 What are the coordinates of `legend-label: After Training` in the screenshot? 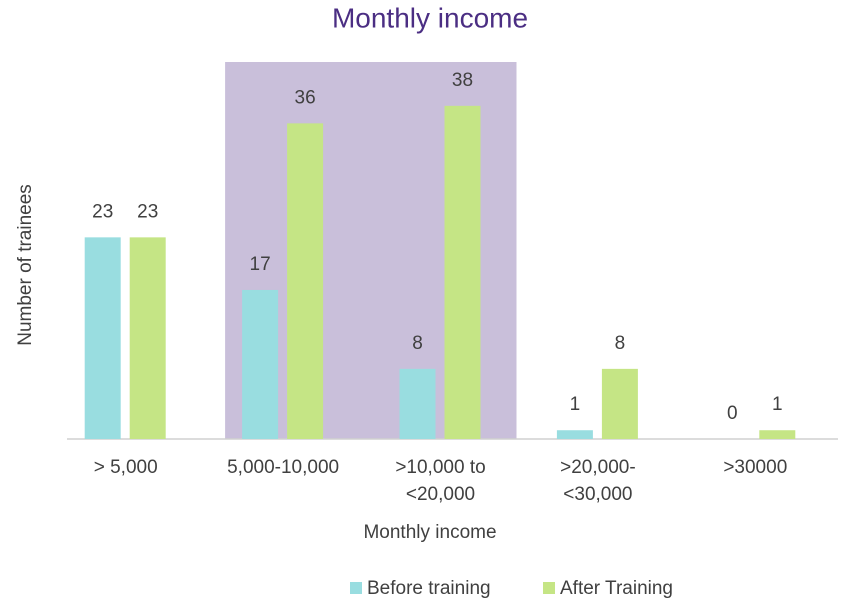 It's located at (616, 588).